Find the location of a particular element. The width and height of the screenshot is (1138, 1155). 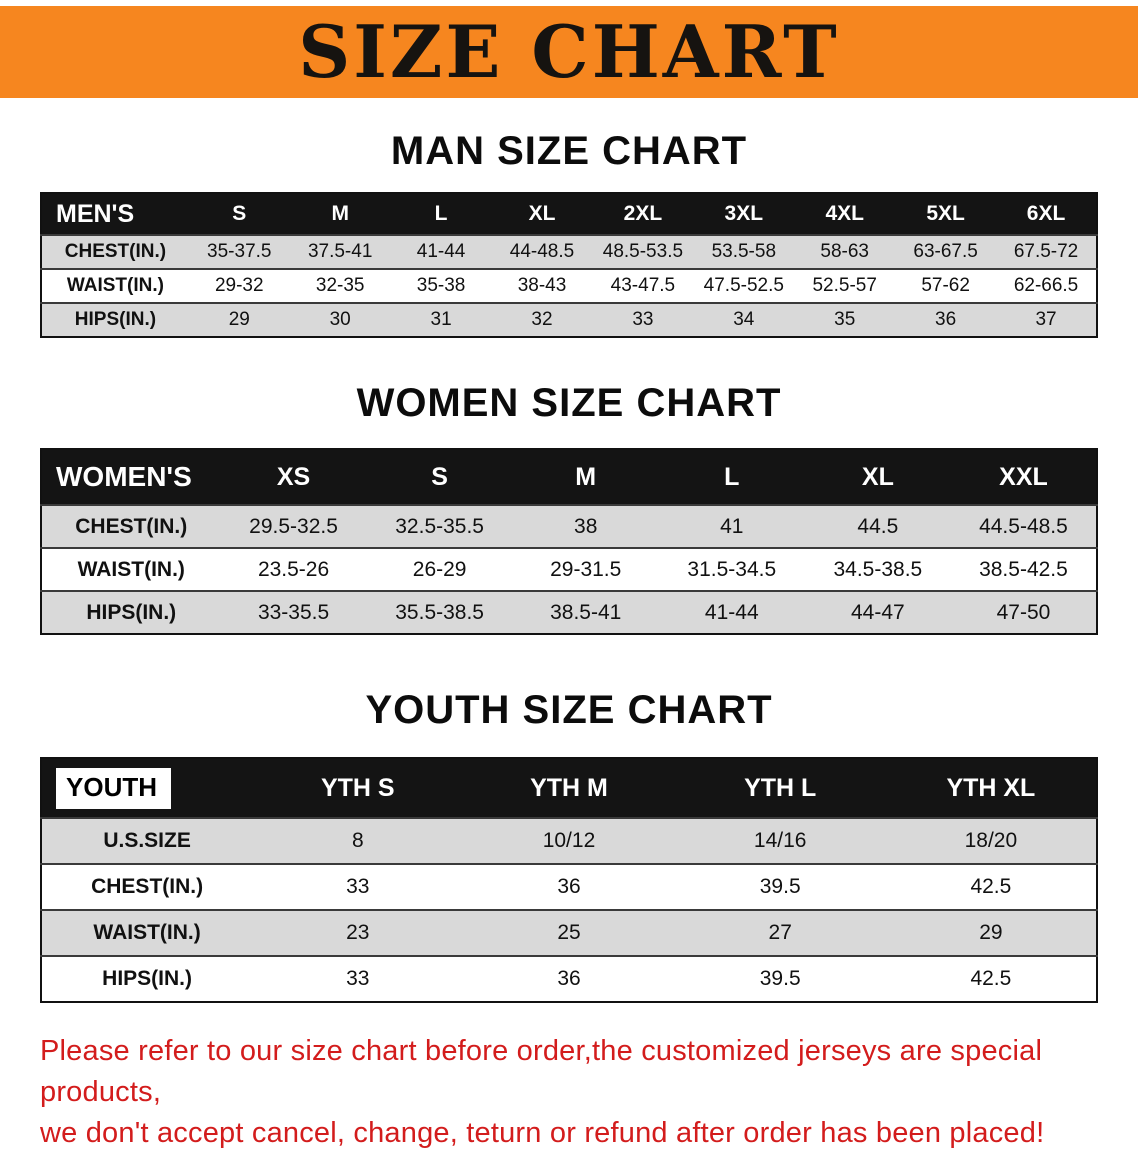

men-header-cell-label: 6XL is located at coordinates (1046, 213).